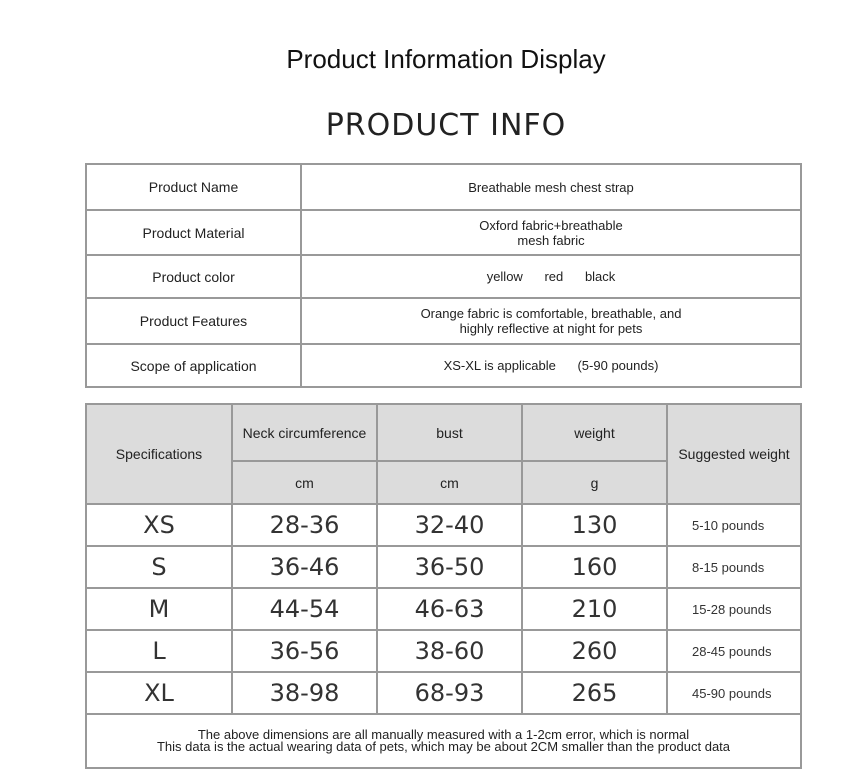 The height and width of the screenshot is (784, 847). I want to click on header-bust: bust, so click(449, 432).